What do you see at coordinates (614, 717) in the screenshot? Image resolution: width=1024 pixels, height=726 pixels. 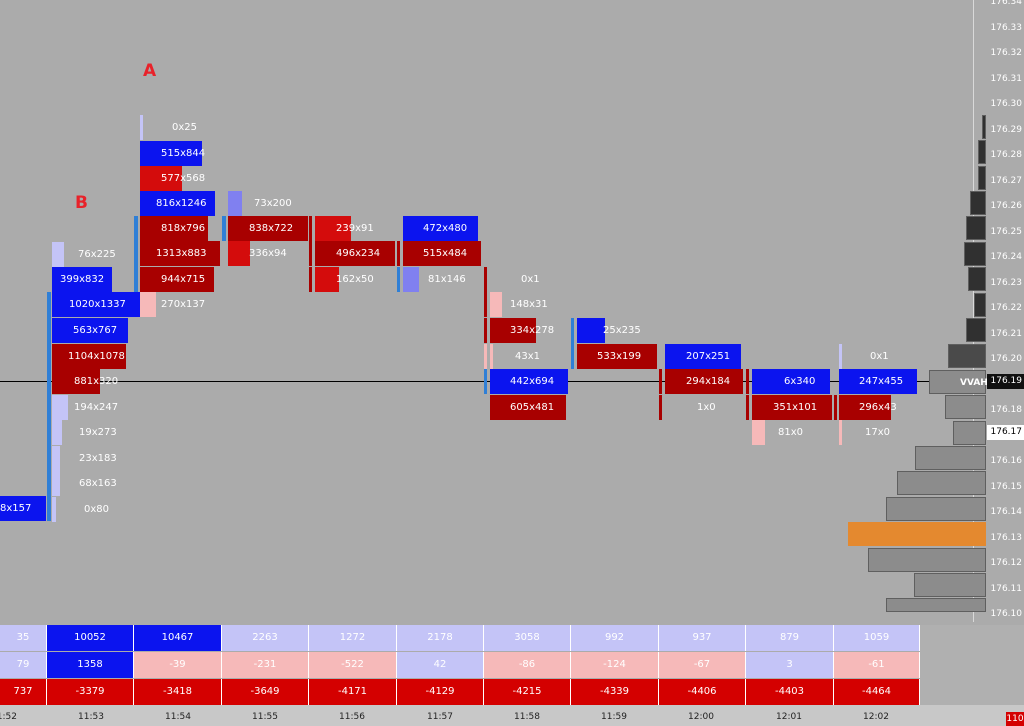 I see `time-label: 11:59` at bounding box center [614, 717].